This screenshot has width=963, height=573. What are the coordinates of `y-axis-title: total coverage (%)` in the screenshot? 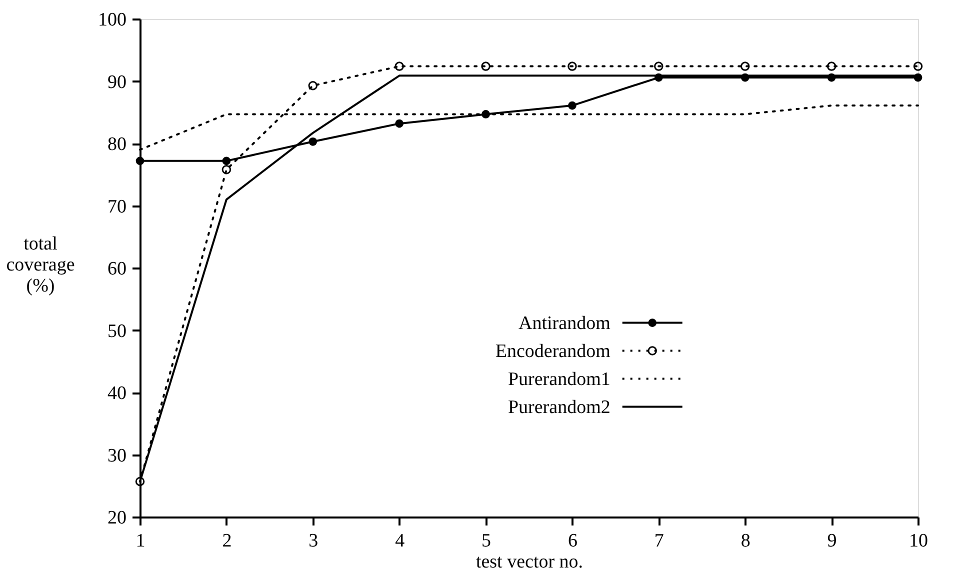 It's located at (40, 265).